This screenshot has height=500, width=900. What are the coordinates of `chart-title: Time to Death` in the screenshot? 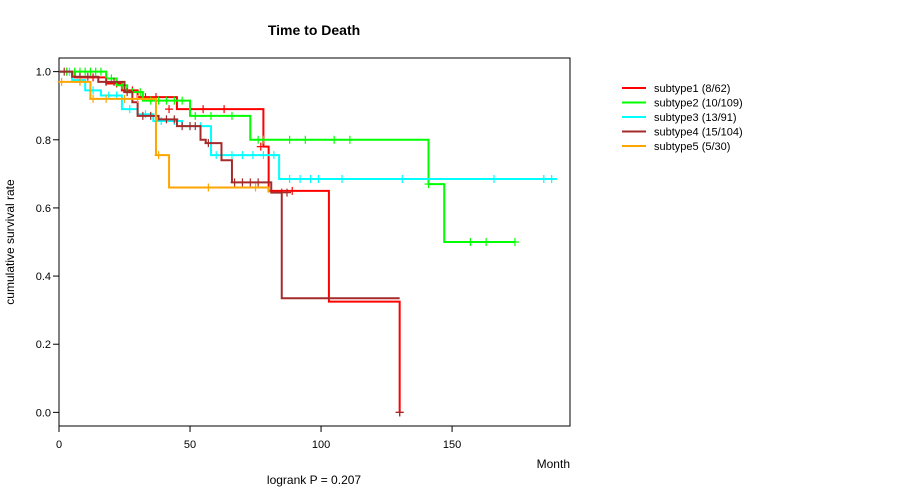 It's located at (314, 30).